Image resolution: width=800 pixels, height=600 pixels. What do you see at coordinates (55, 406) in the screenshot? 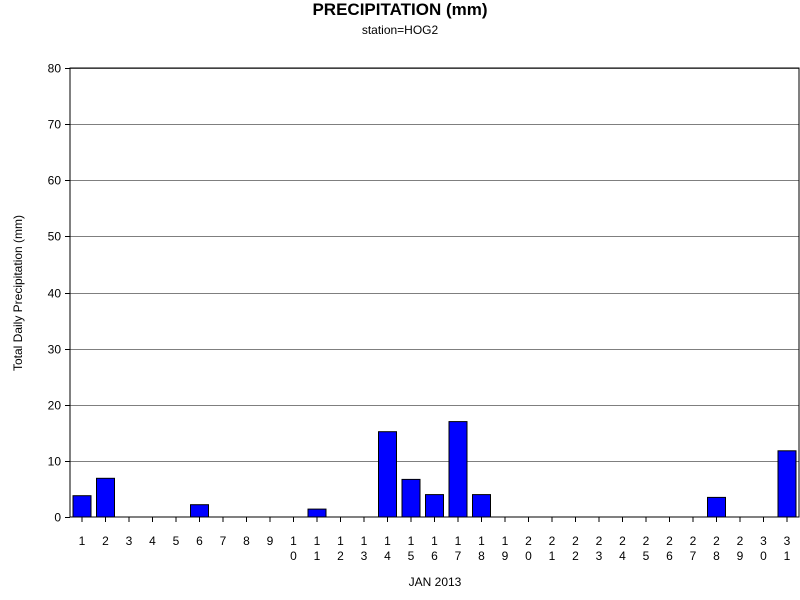
I see `y-tick-label: 20` at bounding box center [55, 406].